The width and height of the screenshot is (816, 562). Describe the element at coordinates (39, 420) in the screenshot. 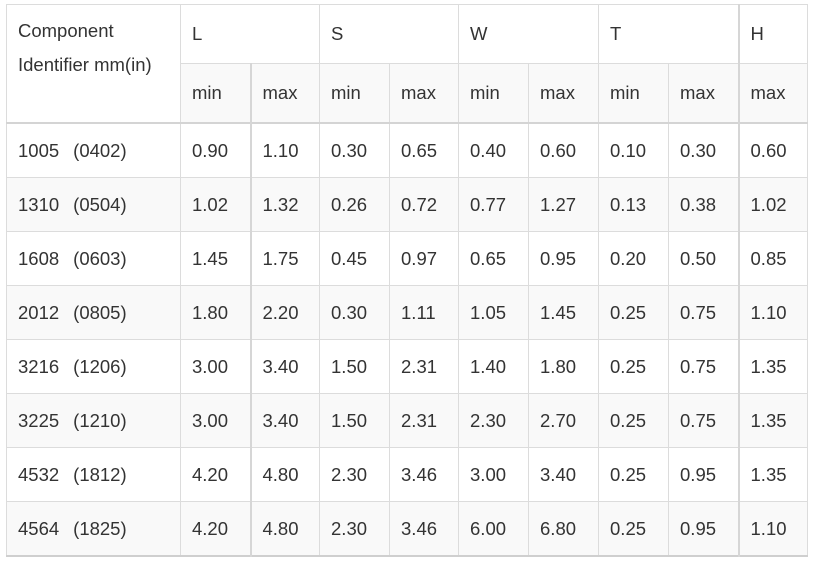

I see `component-size-mm: 3225` at that location.